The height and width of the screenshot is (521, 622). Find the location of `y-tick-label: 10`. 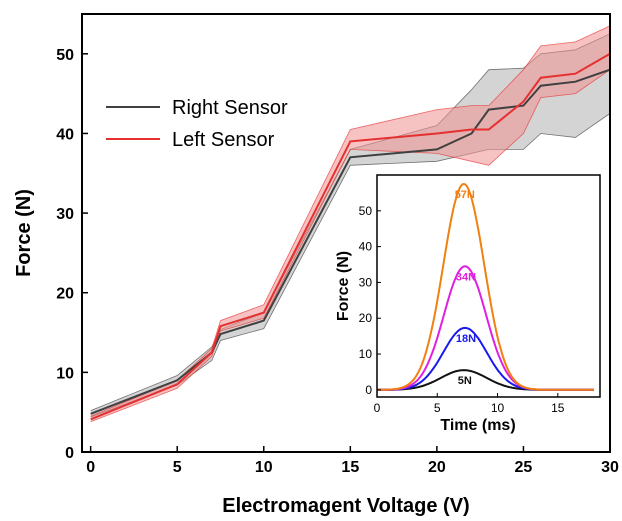

y-tick-label: 10 is located at coordinates (65, 373).